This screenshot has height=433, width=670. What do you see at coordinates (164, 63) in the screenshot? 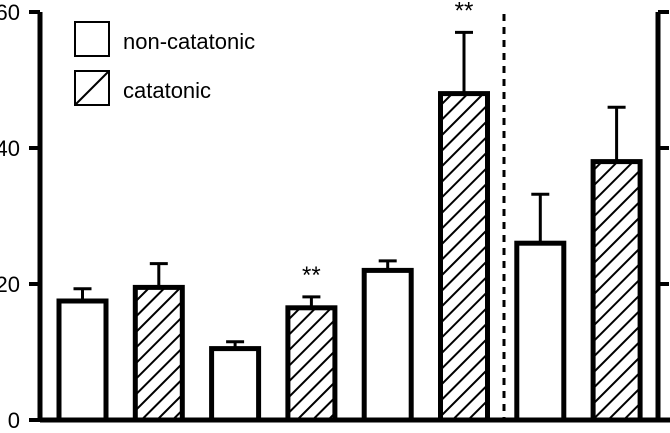
I see `legend: non-catatonic catatonic` at bounding box center [164, 63].